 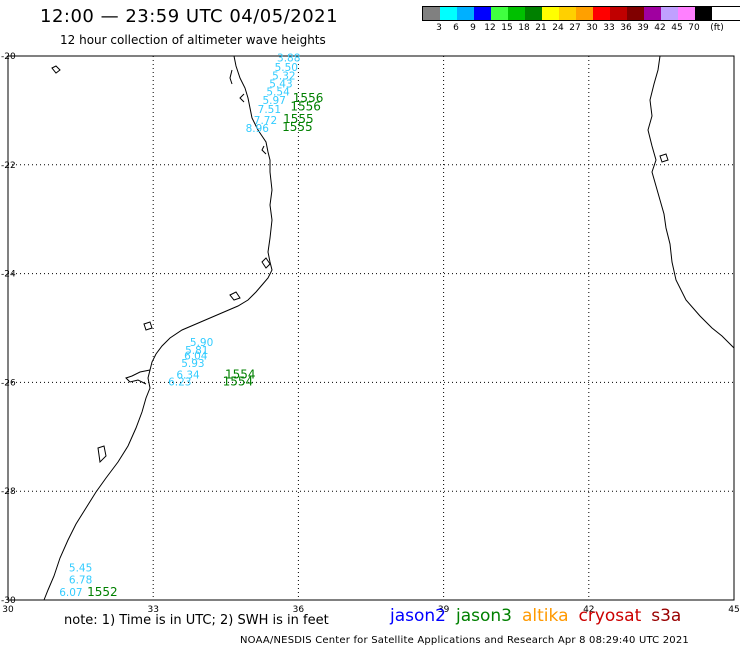 What do you see at coordinates (609, 28) in the screenshot?
I see `legend-label: 33` at bounding box center [609, 28].